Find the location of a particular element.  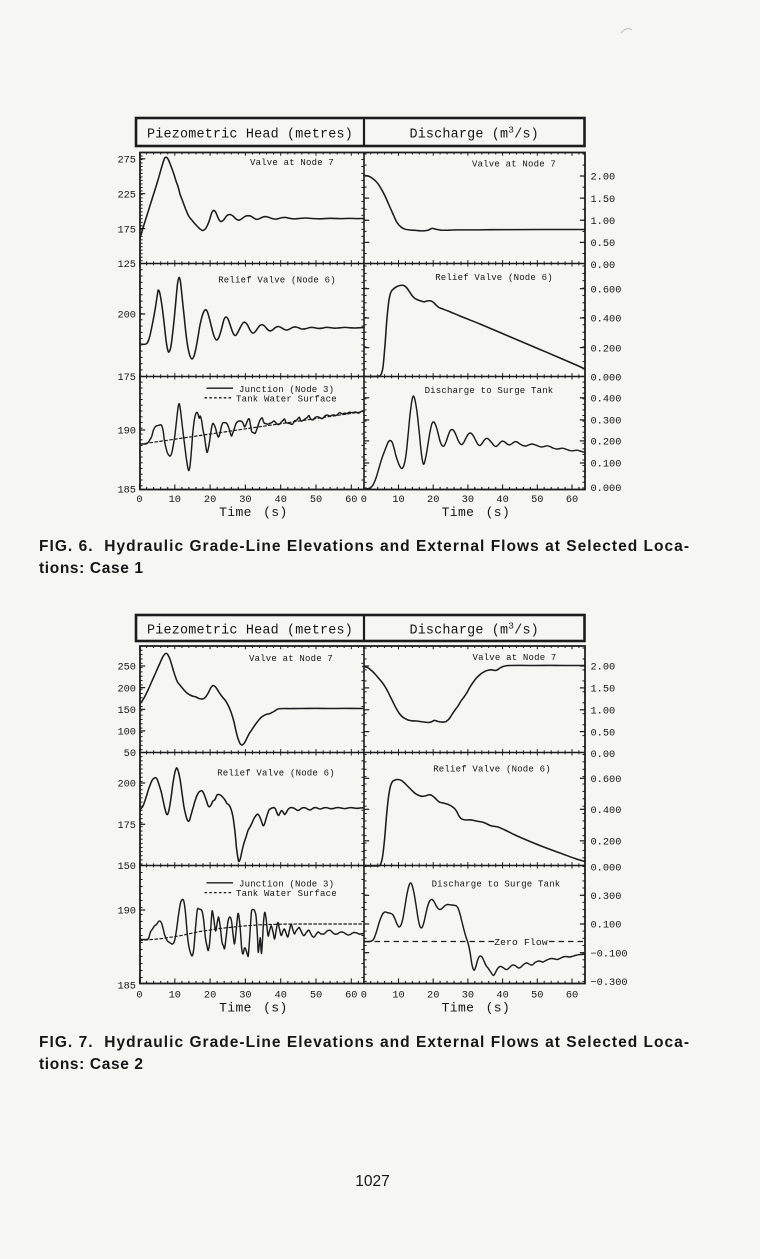

svg-text: −0.100 is located at coordinates (609, 954).